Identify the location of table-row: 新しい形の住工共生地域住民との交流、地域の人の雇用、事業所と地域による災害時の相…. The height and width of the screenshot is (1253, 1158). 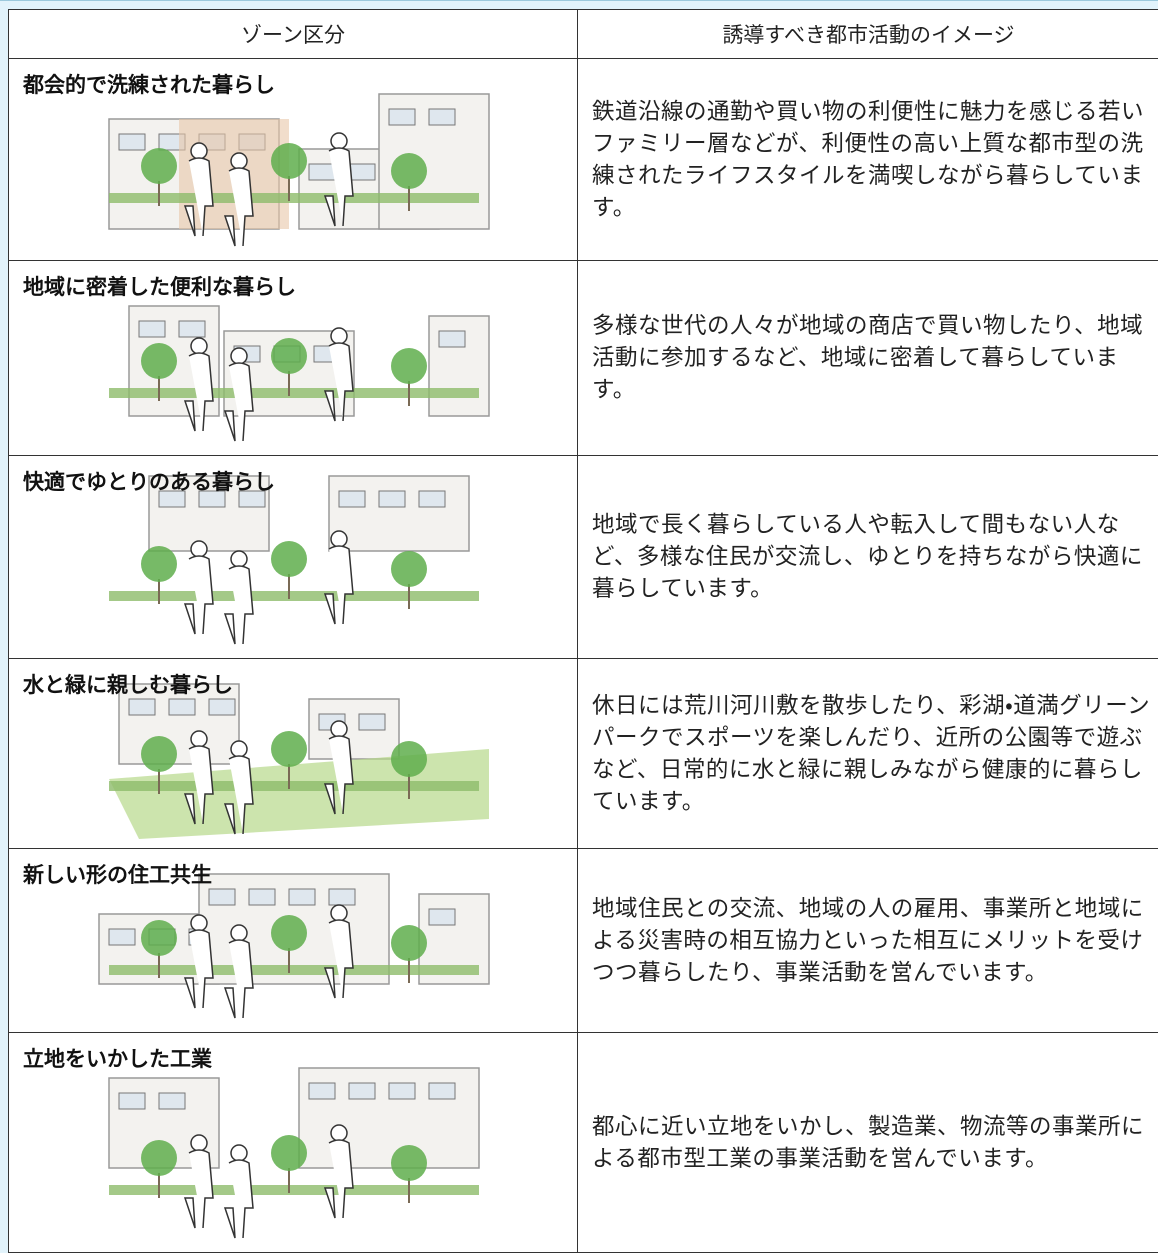
(583, 941).